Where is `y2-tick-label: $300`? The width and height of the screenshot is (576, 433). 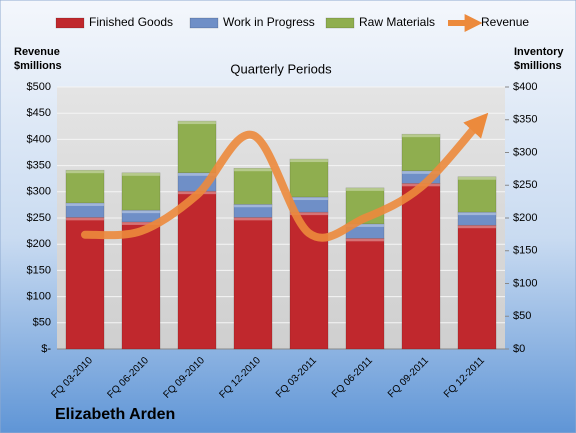 y2-tick-label: $300 is located at coordinates (525, 152).